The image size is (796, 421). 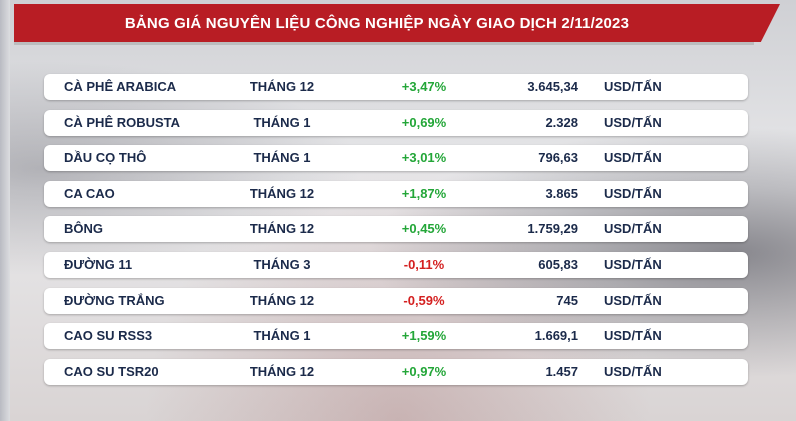 What do you see at coordinates (83, 229) in the screenshot?
I see `commodity-name: BÔNG` at bounding box center [83, 229].